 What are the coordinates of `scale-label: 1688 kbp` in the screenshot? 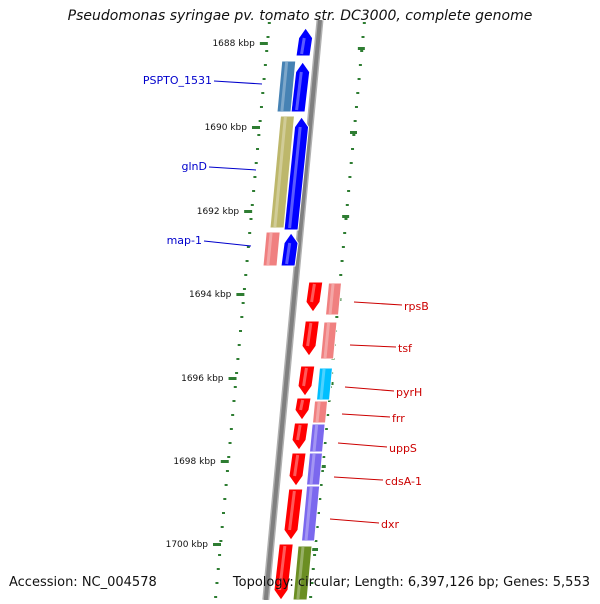 It's located at (233, 44).